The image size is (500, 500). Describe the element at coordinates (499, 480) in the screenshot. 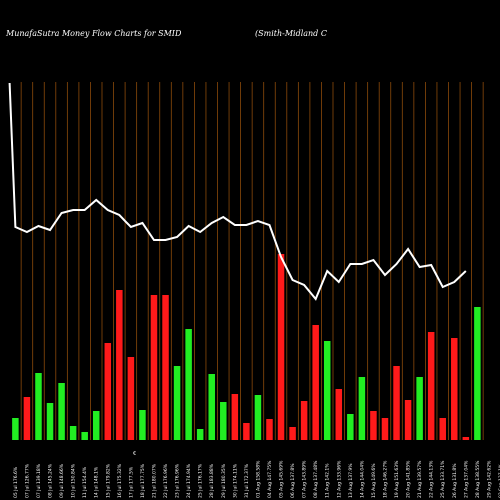

I see `x-tick-label: 02 Sep 137.1%` at that location.